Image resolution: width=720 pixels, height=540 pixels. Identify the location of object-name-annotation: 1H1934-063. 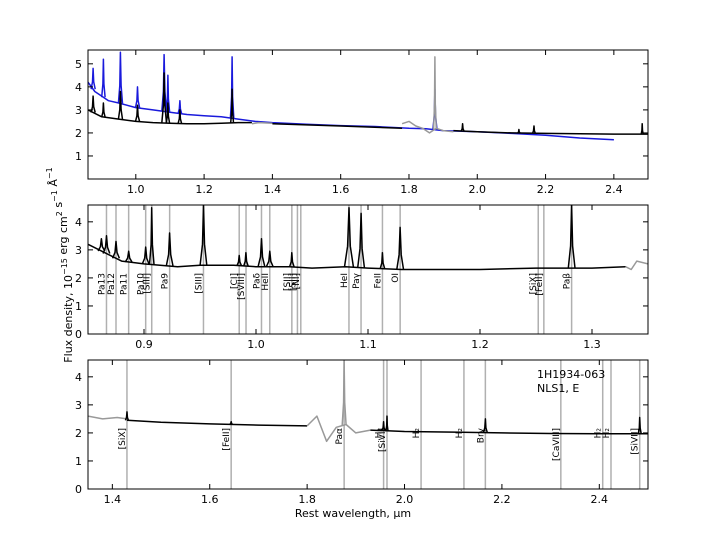
(571, 374).